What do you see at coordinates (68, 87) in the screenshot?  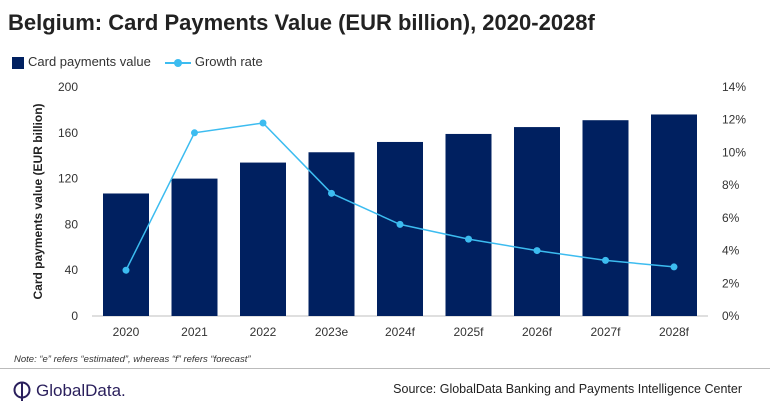 I see `y-tick-label: 200` at bounding box center [68, 87].